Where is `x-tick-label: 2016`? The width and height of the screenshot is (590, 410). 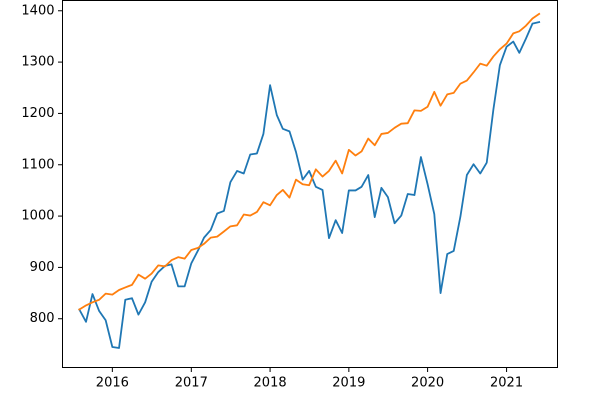 x-tick-label: 2016 is located at coordinates (112, 383).